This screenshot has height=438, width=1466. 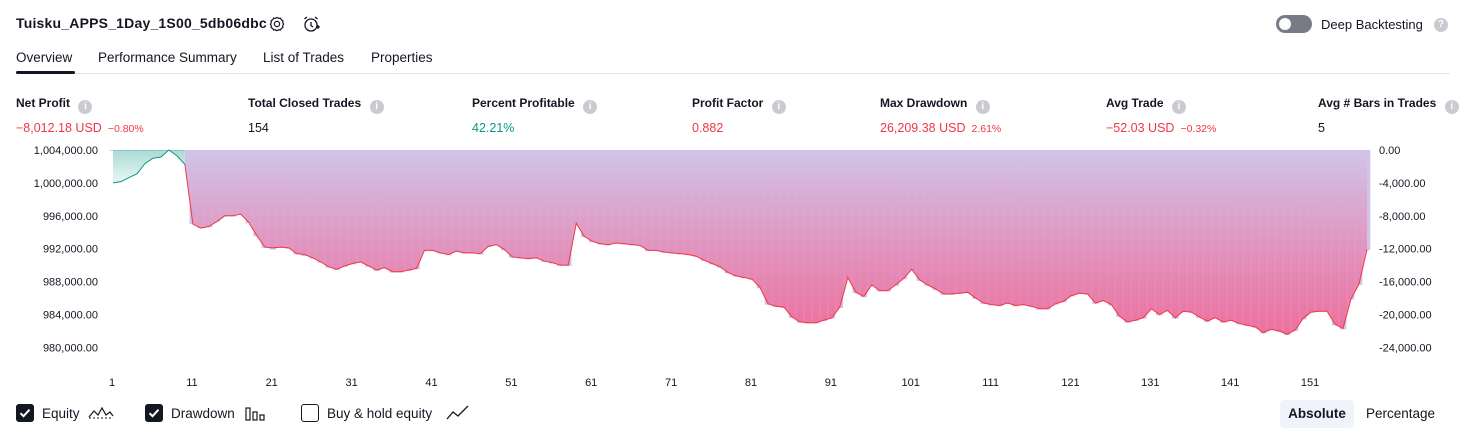 I want to click on y-right-tick-label: -4,000.00, so click(x=1402, y=184).